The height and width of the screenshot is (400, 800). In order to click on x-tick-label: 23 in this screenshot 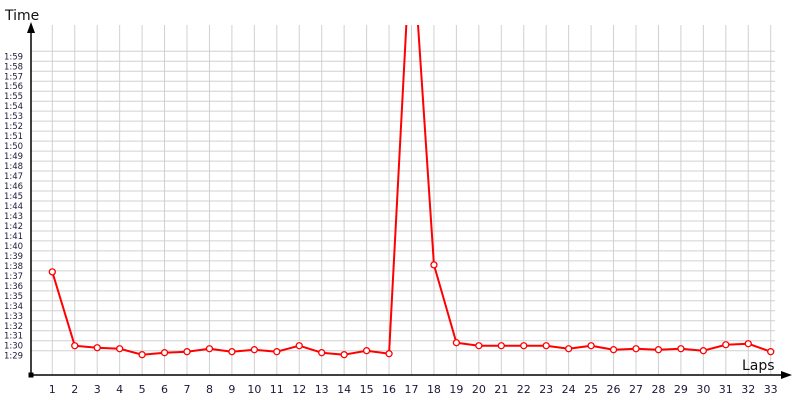, I will do `click(546, 389)`.